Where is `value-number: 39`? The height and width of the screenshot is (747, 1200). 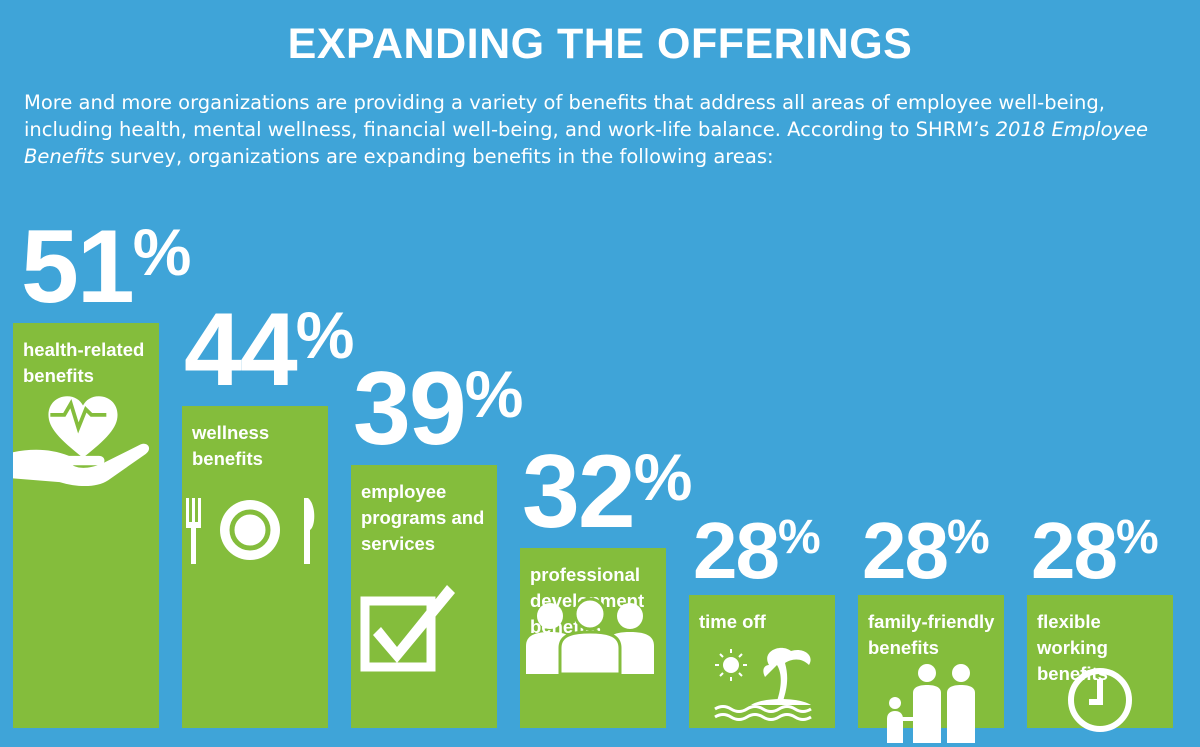 value-number: 39 is located at coordinates (410, 409).